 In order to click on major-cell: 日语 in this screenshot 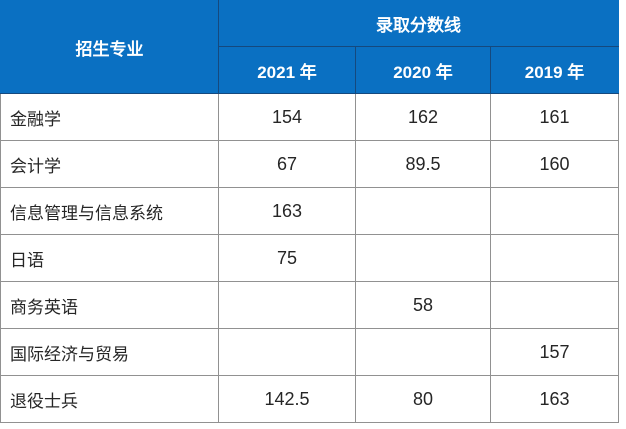, I will do `click(109, 258)`.